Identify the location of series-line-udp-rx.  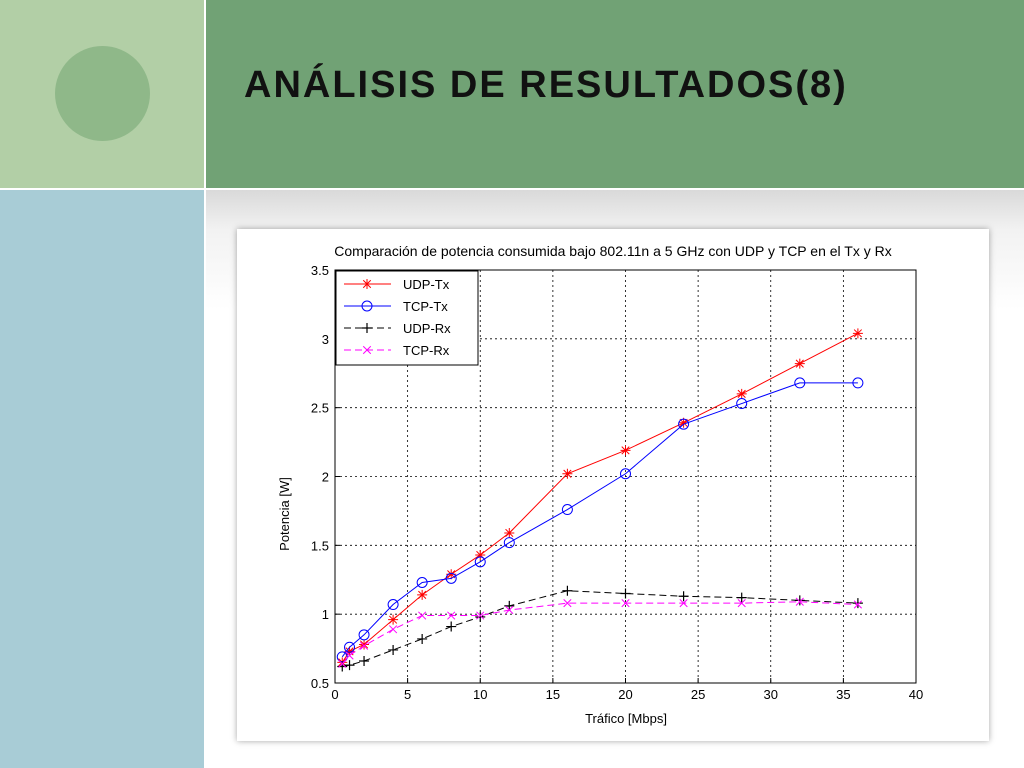
(600, 628).